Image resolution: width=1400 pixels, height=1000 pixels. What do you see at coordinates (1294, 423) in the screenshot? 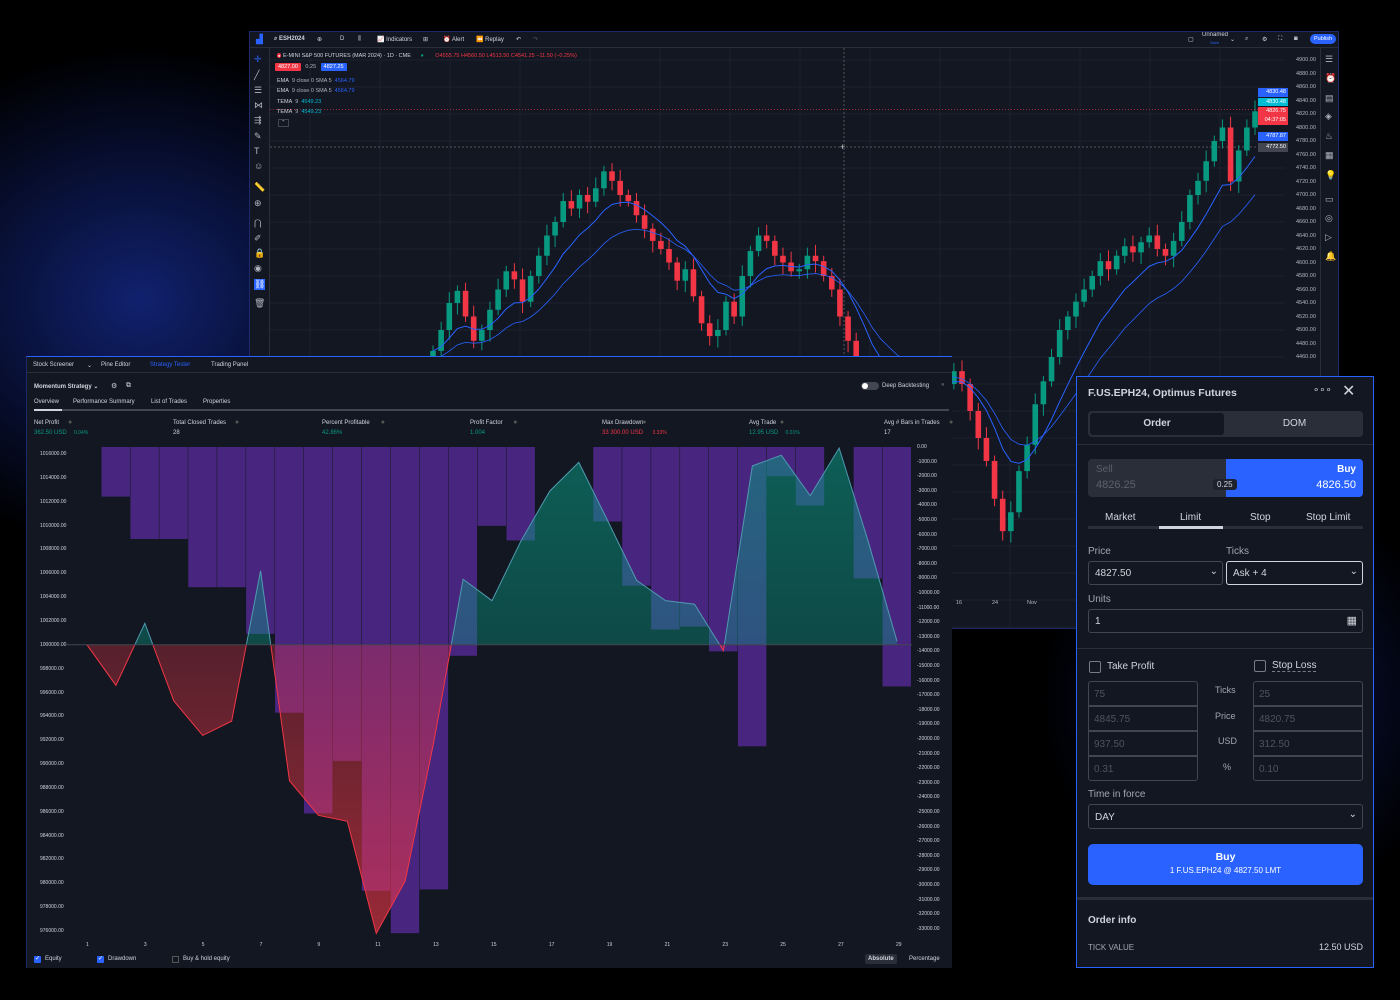
I see `tab-dom: DOM` at bounding box center [1294, 423].